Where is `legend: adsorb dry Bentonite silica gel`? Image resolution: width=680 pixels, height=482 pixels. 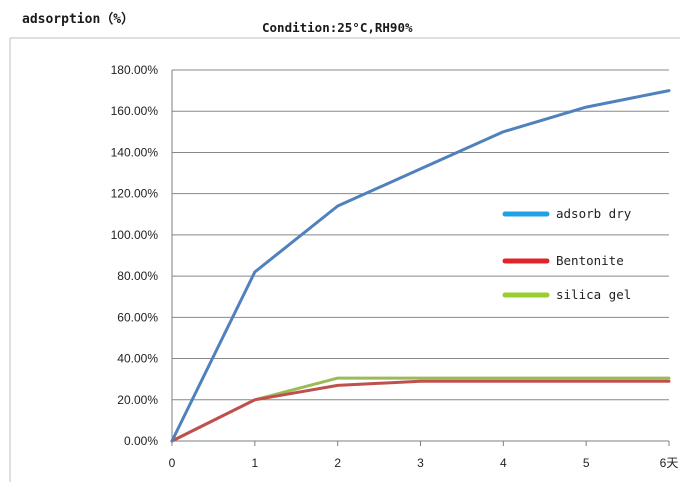 legend: adsorb dry Bentonite silica gel is located at coordinates (567, 254).